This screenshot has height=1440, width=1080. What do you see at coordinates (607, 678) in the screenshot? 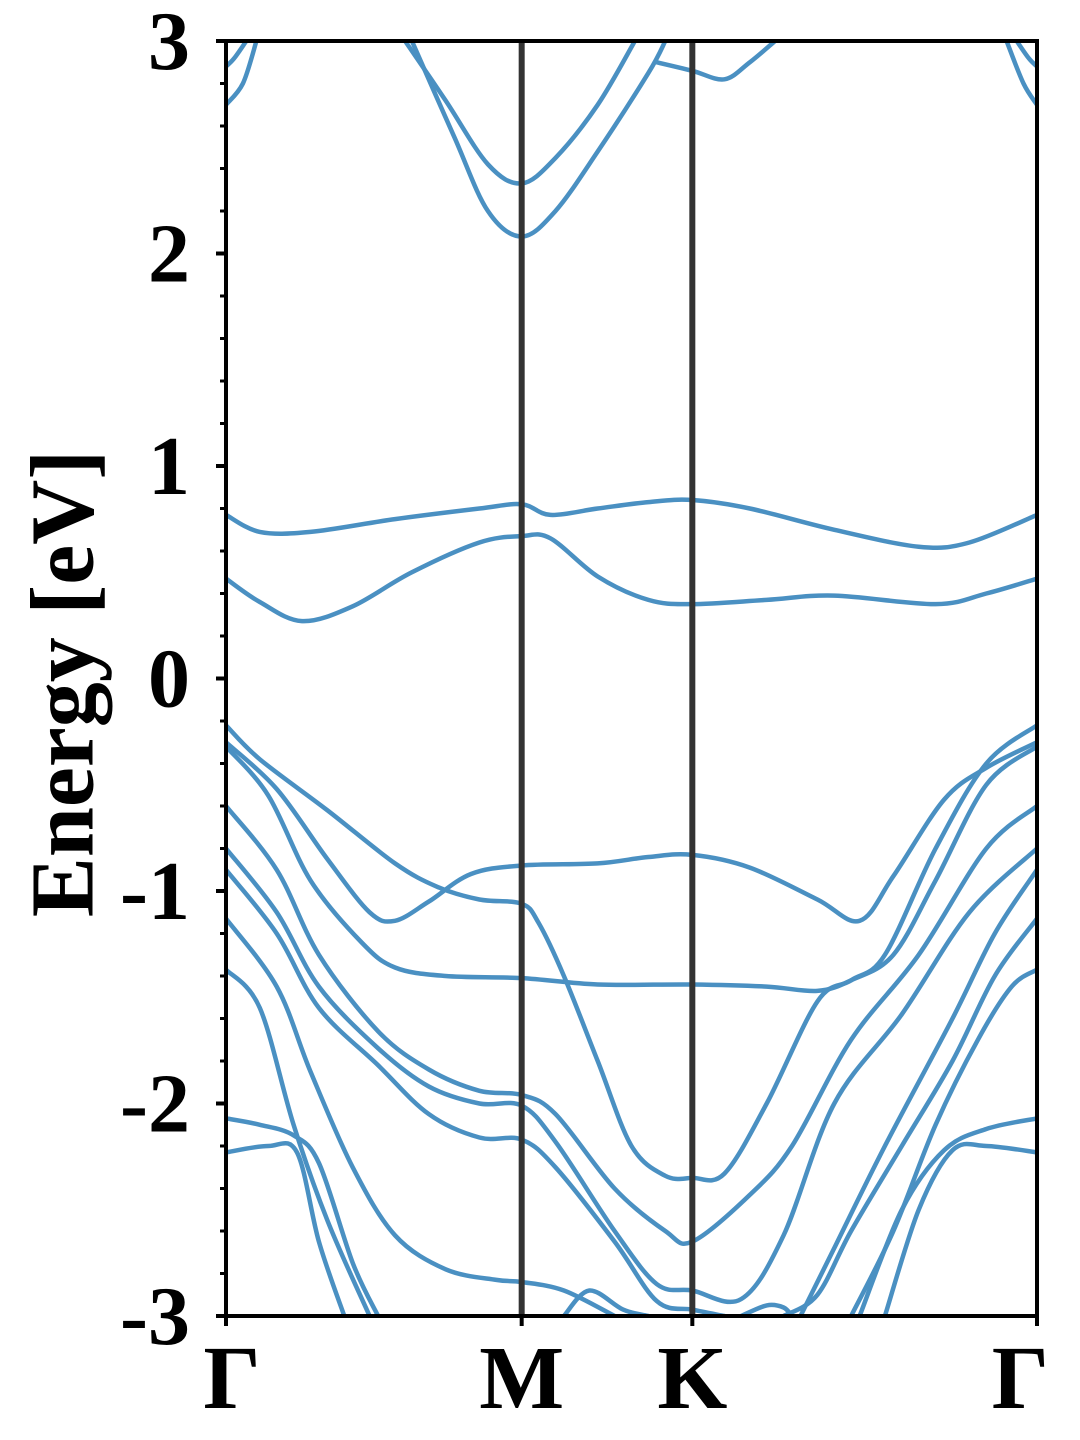
I see `symmetry-lines-layer` at bounding box center [607, 678].